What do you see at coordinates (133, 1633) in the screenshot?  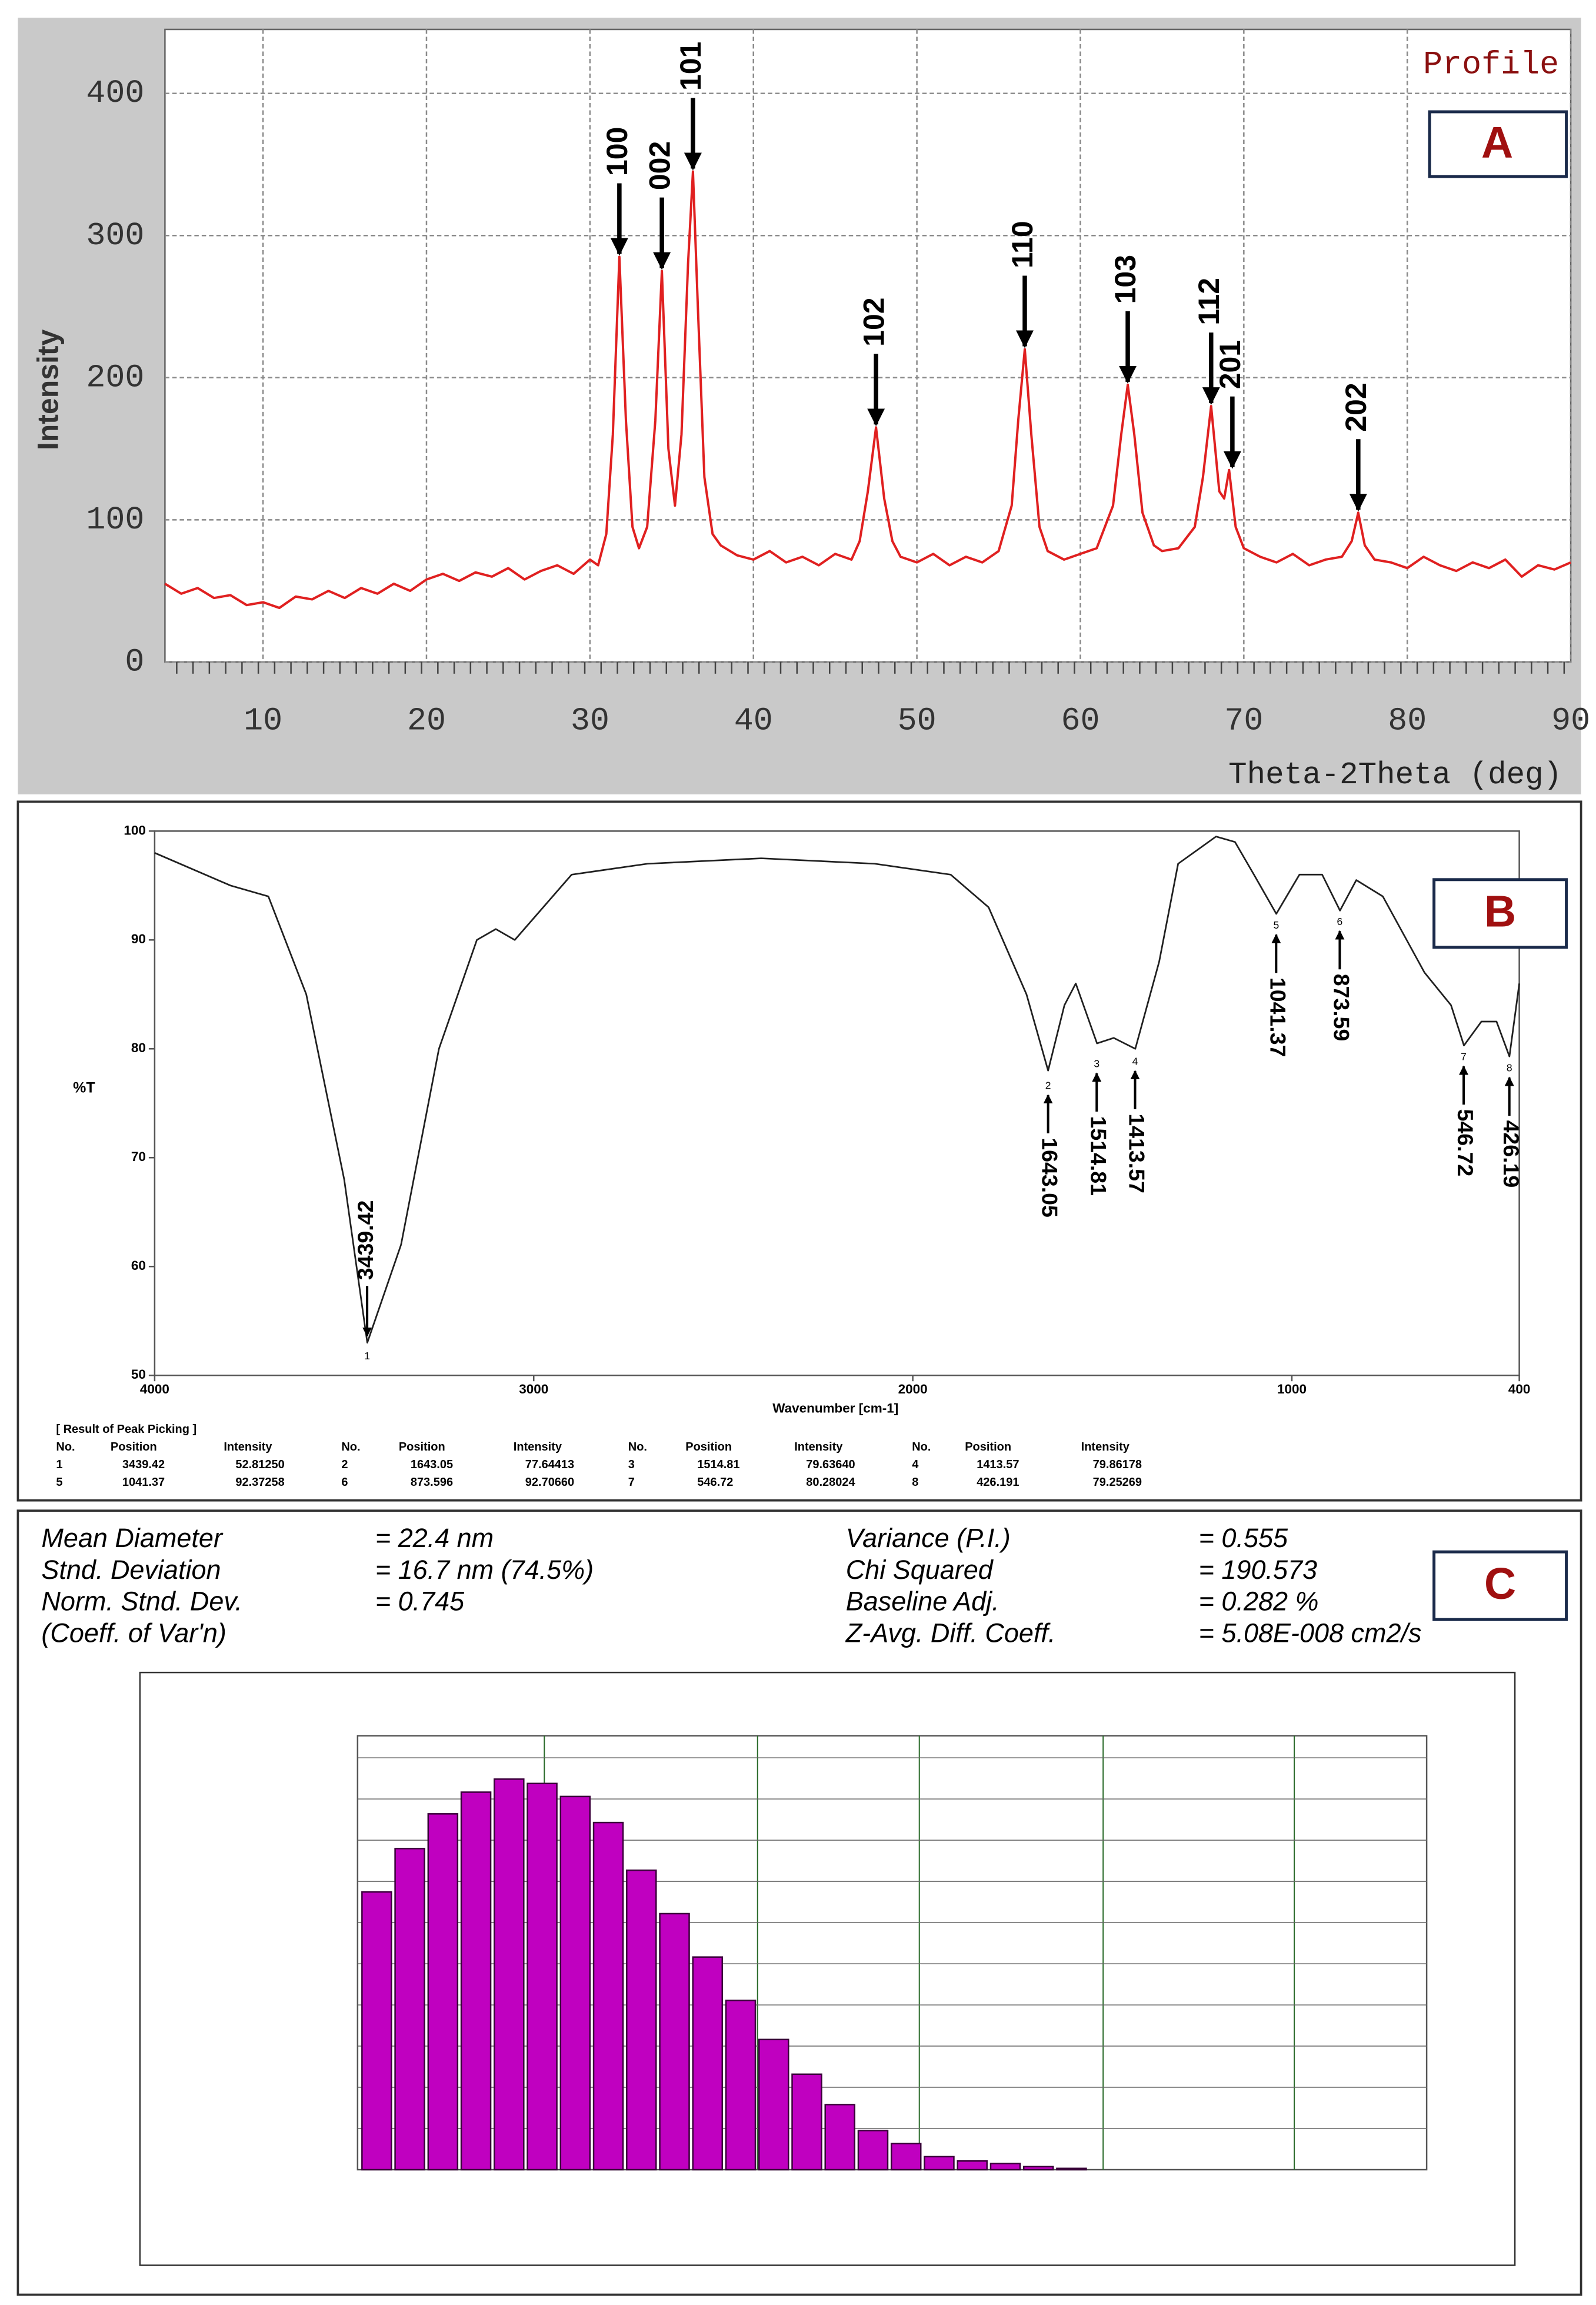 I see `stat-label: (Coeff. of Var'n)` at bounding box center [133, 1633].